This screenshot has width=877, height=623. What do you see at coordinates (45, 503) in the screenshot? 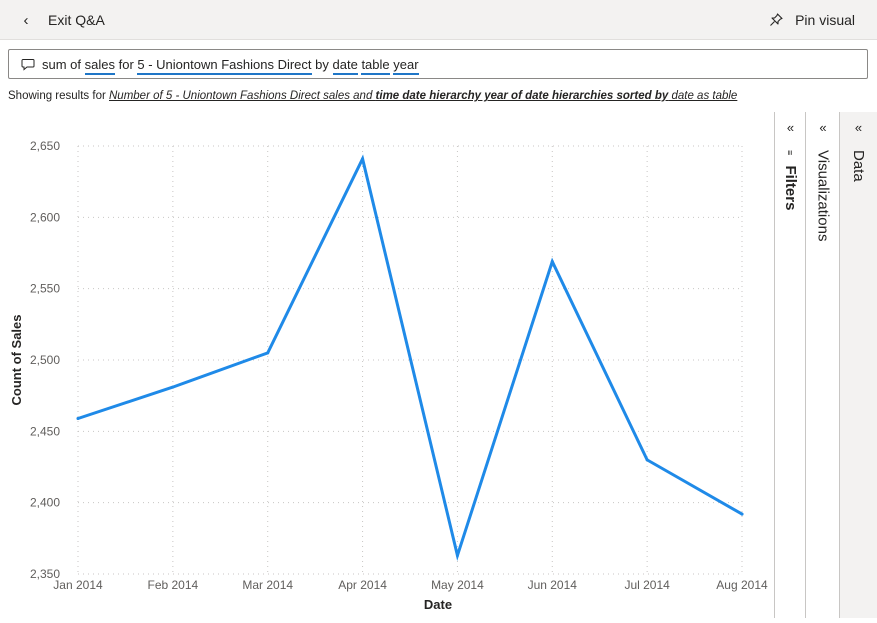
I see `y-tick-label: 2,400` at bounding box center [45, 503].